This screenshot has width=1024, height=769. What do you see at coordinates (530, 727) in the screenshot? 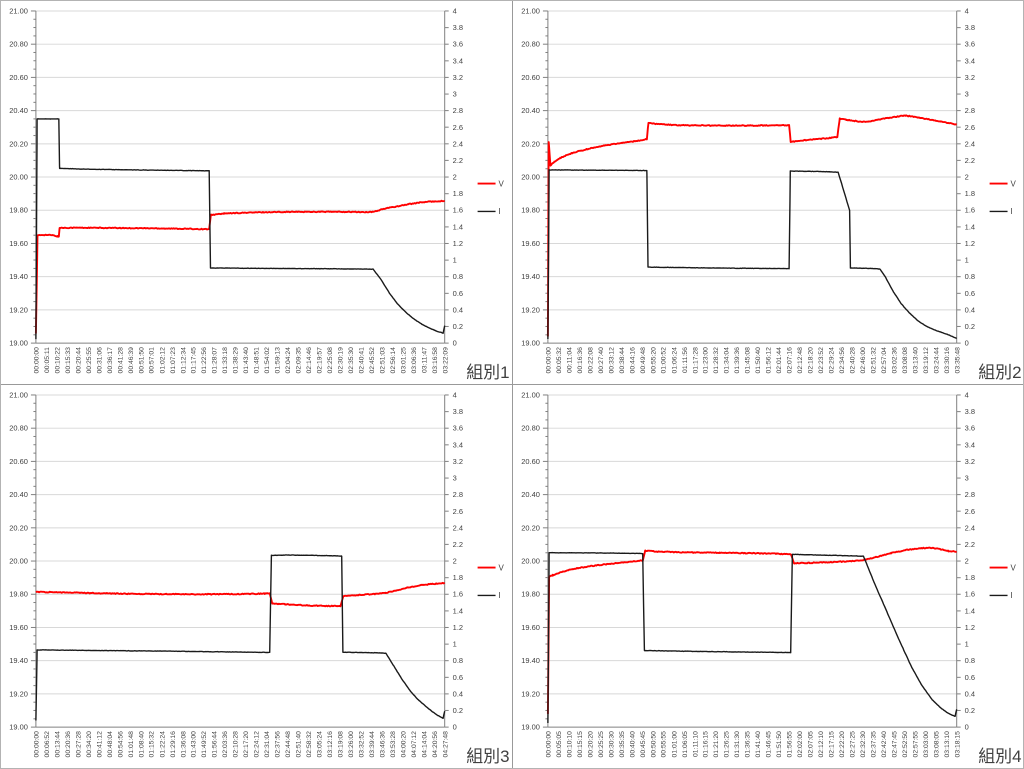
I see `left-tick-label: 19.00` at bounding box center [530, 727].